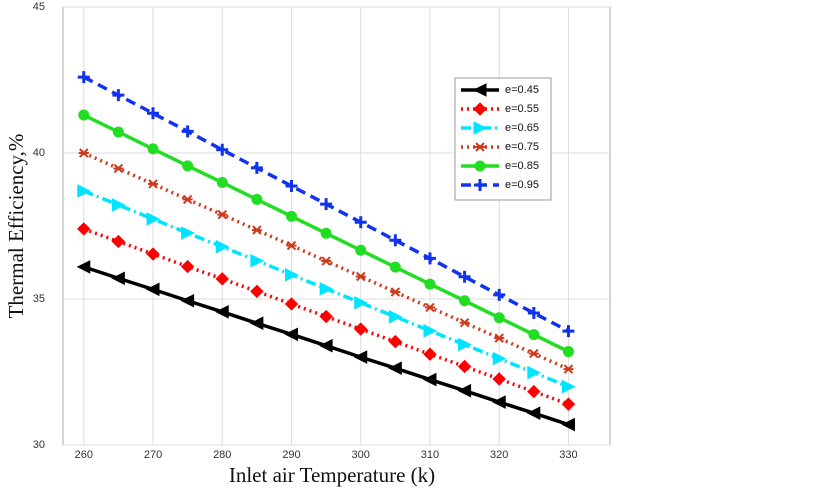  Describe the element at coordinates (84, 455) in the screenshot. I see `x-tick-label: 260` at that location.